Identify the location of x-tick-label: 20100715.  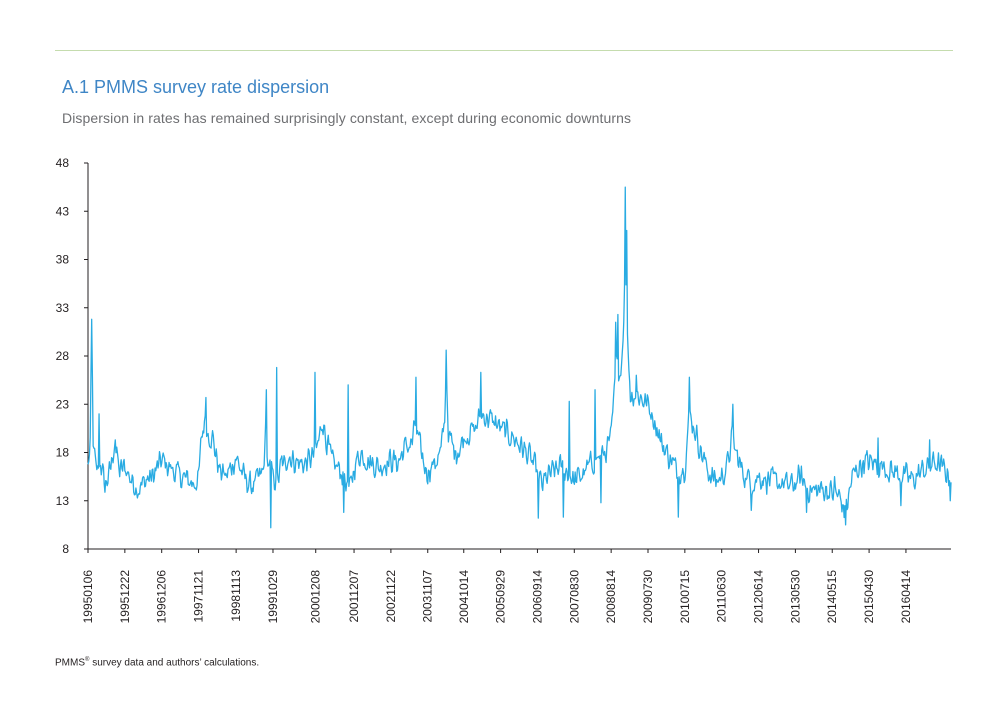
(685, 597).